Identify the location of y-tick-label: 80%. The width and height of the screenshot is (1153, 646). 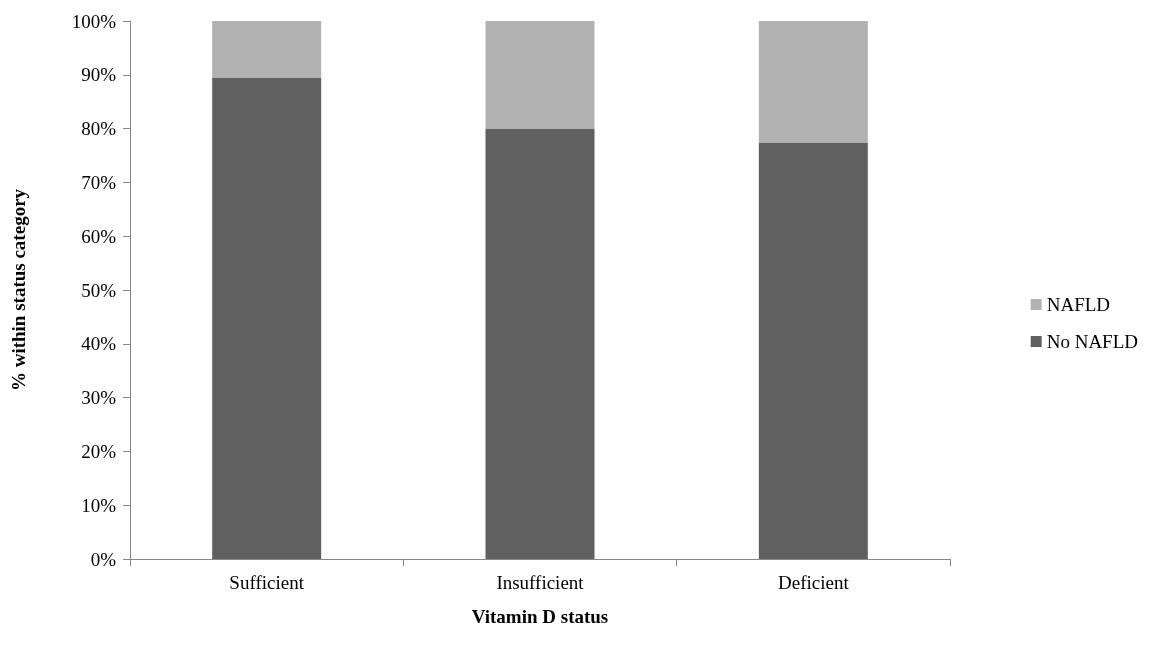
(99, 129).